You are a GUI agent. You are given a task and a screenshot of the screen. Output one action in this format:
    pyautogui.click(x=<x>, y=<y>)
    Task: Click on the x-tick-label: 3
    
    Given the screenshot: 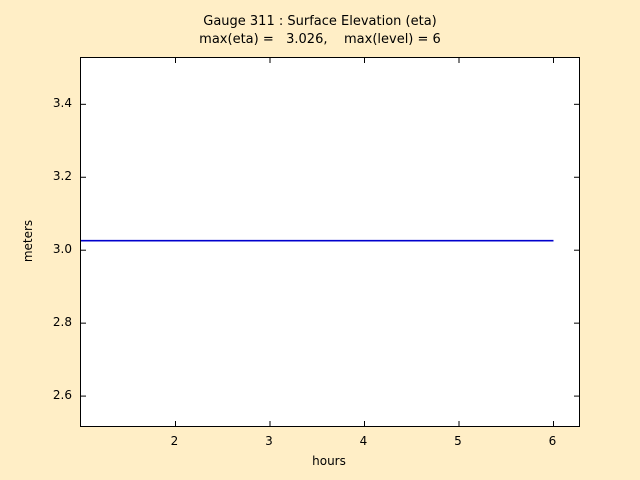 What is the action you would take?
    pyautogui.click(x=269, y=441)
    